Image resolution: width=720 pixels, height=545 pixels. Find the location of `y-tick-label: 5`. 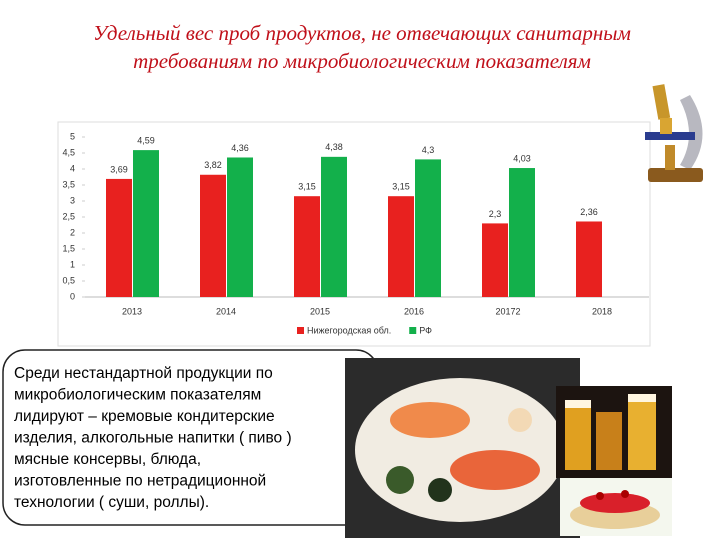

y-tick-label: 5 is located at coordinates (72, 136).